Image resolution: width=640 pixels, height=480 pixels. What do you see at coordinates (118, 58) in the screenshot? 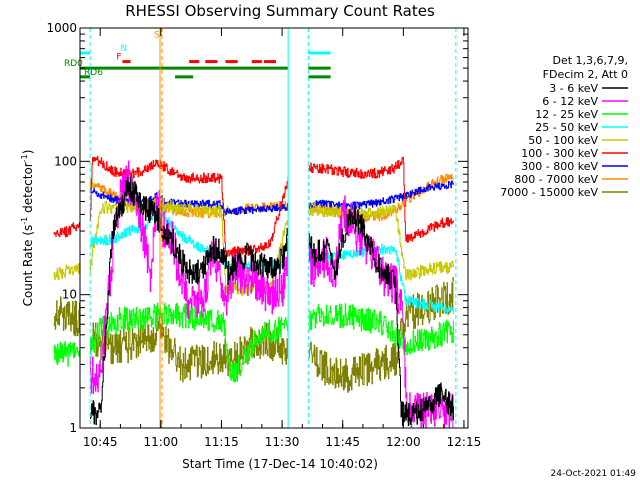
I see `flag-label-f: F` at bounding box center [118, 58].